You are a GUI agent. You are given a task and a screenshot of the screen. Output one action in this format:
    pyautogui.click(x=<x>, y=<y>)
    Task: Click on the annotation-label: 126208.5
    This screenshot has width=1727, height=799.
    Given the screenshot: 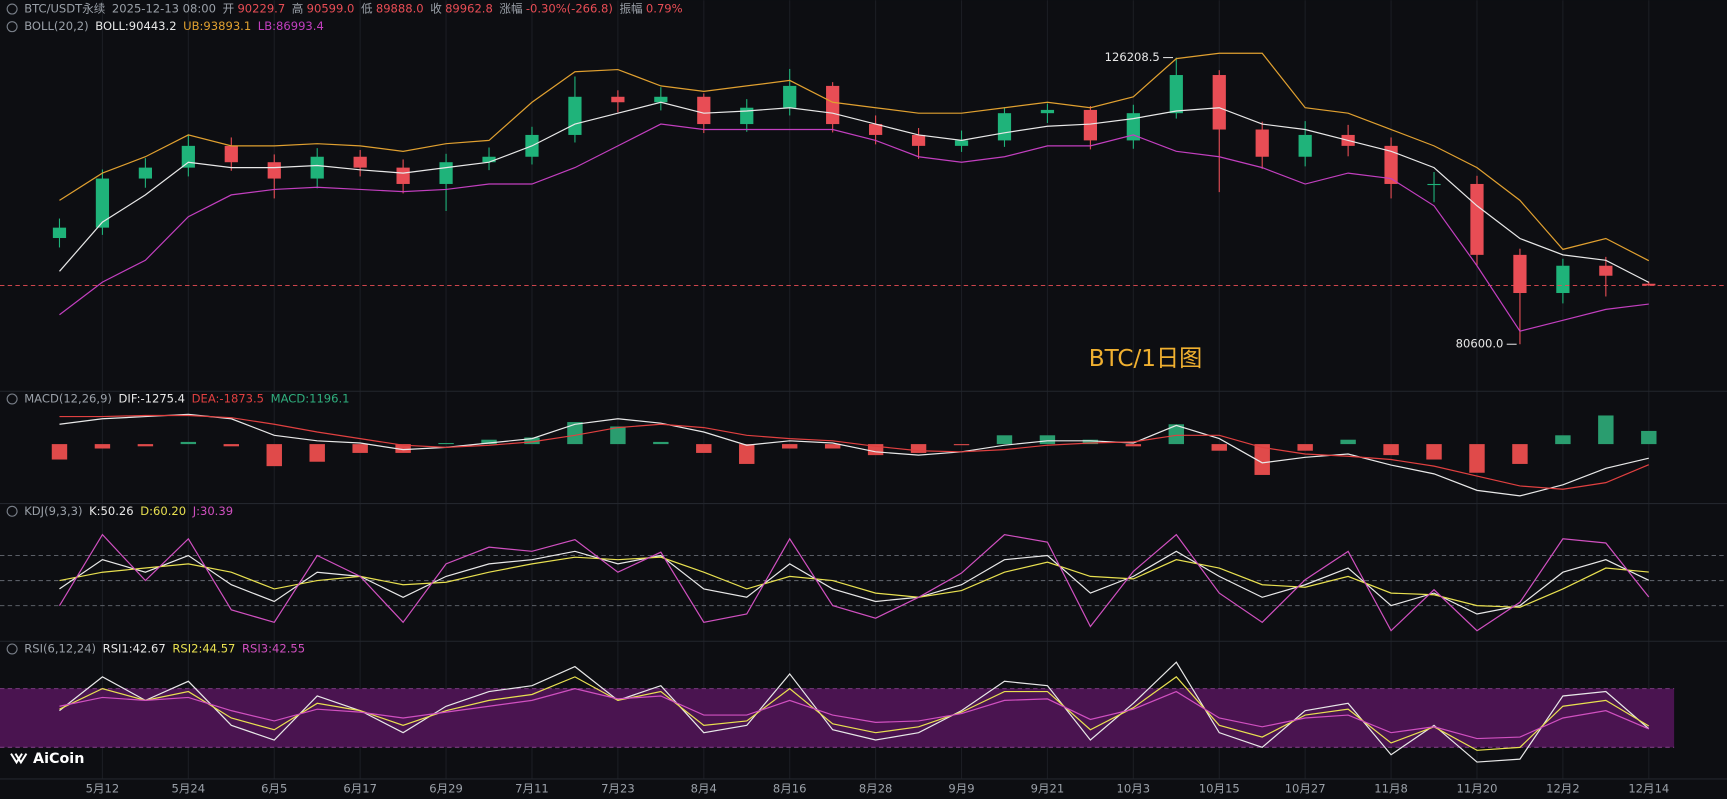 What is the action you would take?
    pyautogui.click(x=1132, y=57)
    